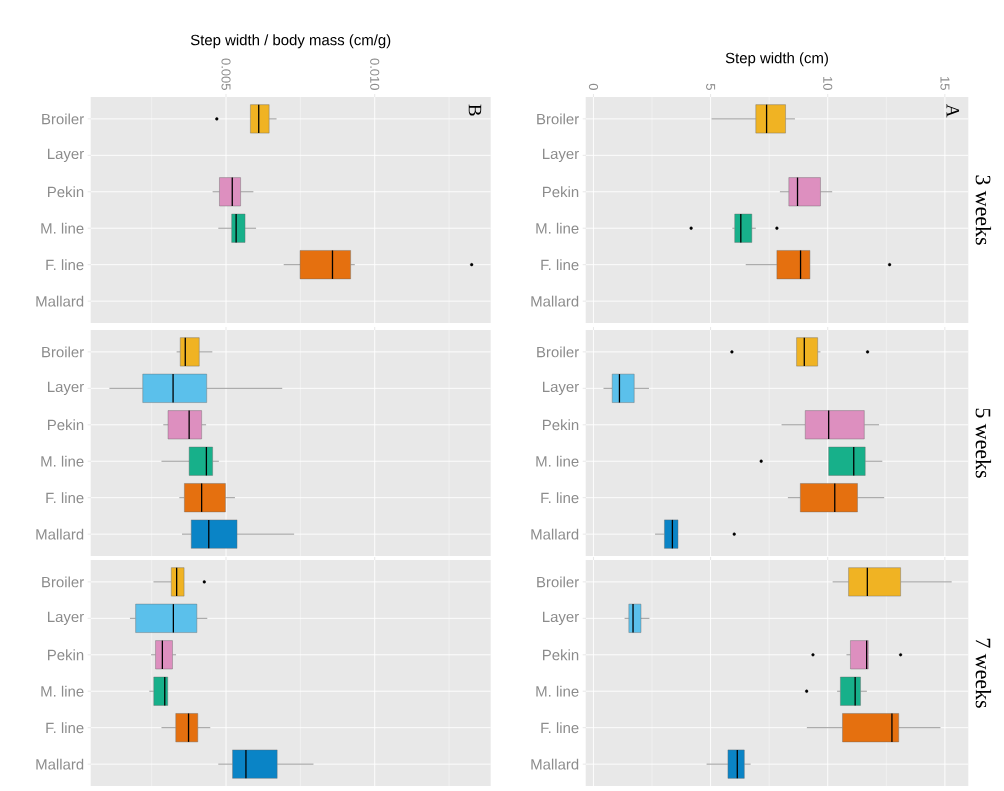  I want to click on x-axis-title: Step width (cm), so click(776, 59).